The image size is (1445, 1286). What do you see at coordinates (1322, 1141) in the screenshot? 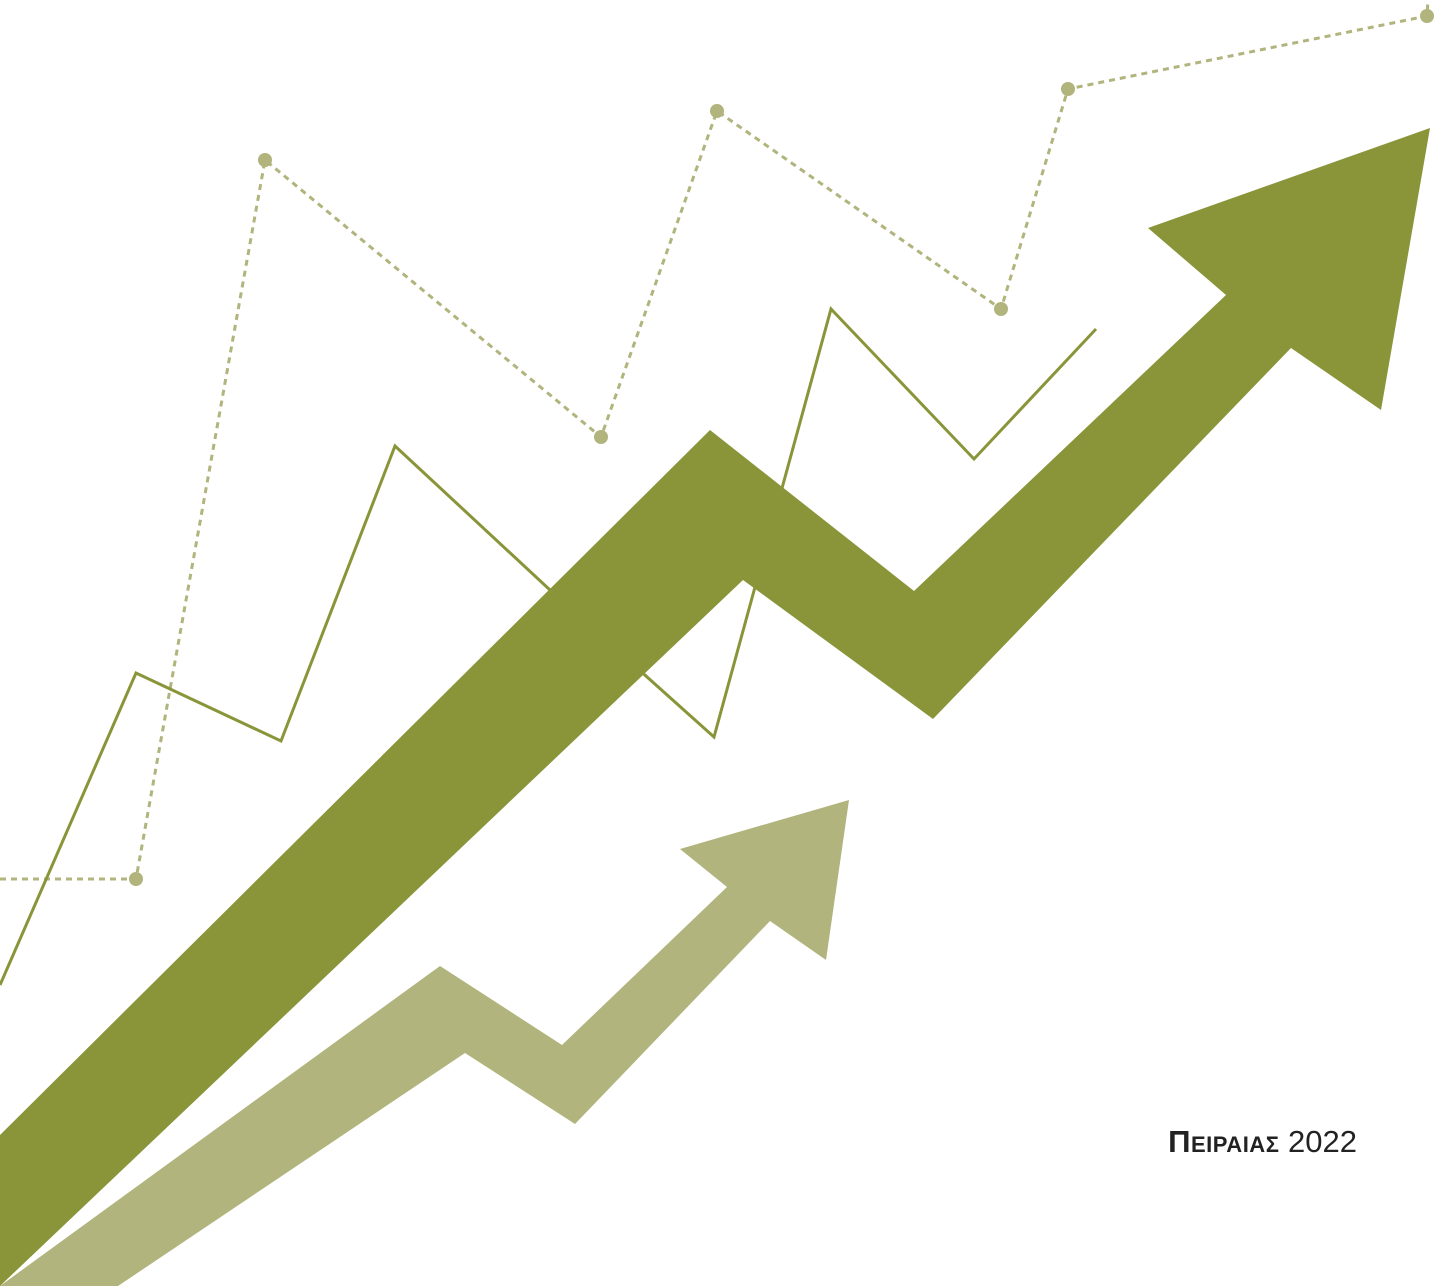
I see `footer-year: 2022` at bounding box center [1322, 1141].